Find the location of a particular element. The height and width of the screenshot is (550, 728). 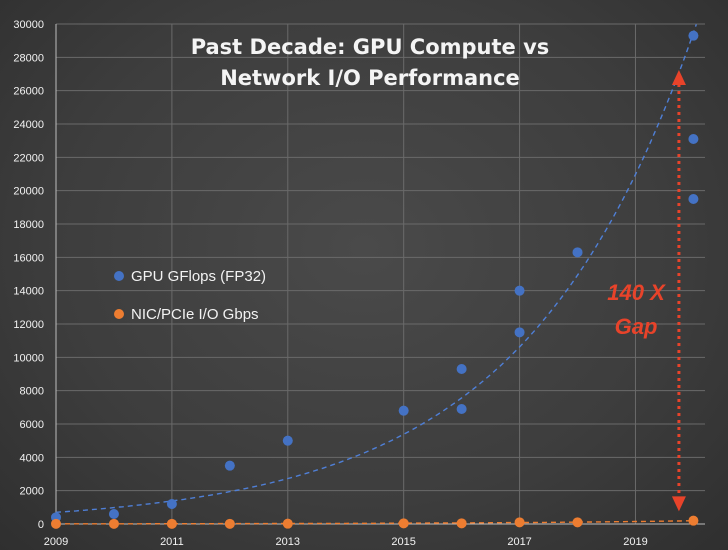

legend: GPU GFlops (FP32) NIC/PCIe I/O Gbps is located at coordinates (190, 295).